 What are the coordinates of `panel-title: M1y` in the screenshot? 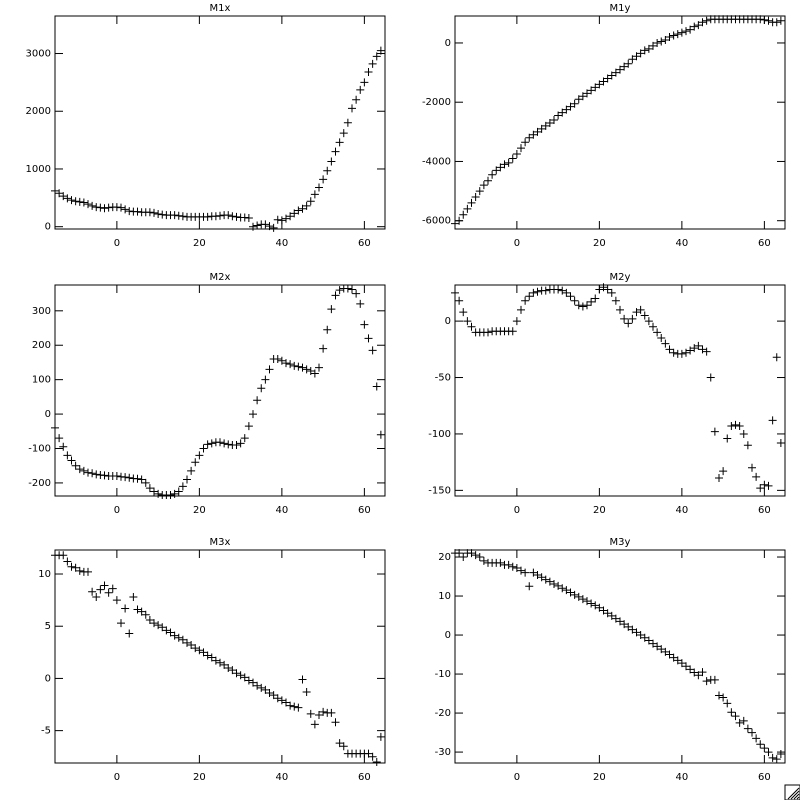 It's located at (620, 8).